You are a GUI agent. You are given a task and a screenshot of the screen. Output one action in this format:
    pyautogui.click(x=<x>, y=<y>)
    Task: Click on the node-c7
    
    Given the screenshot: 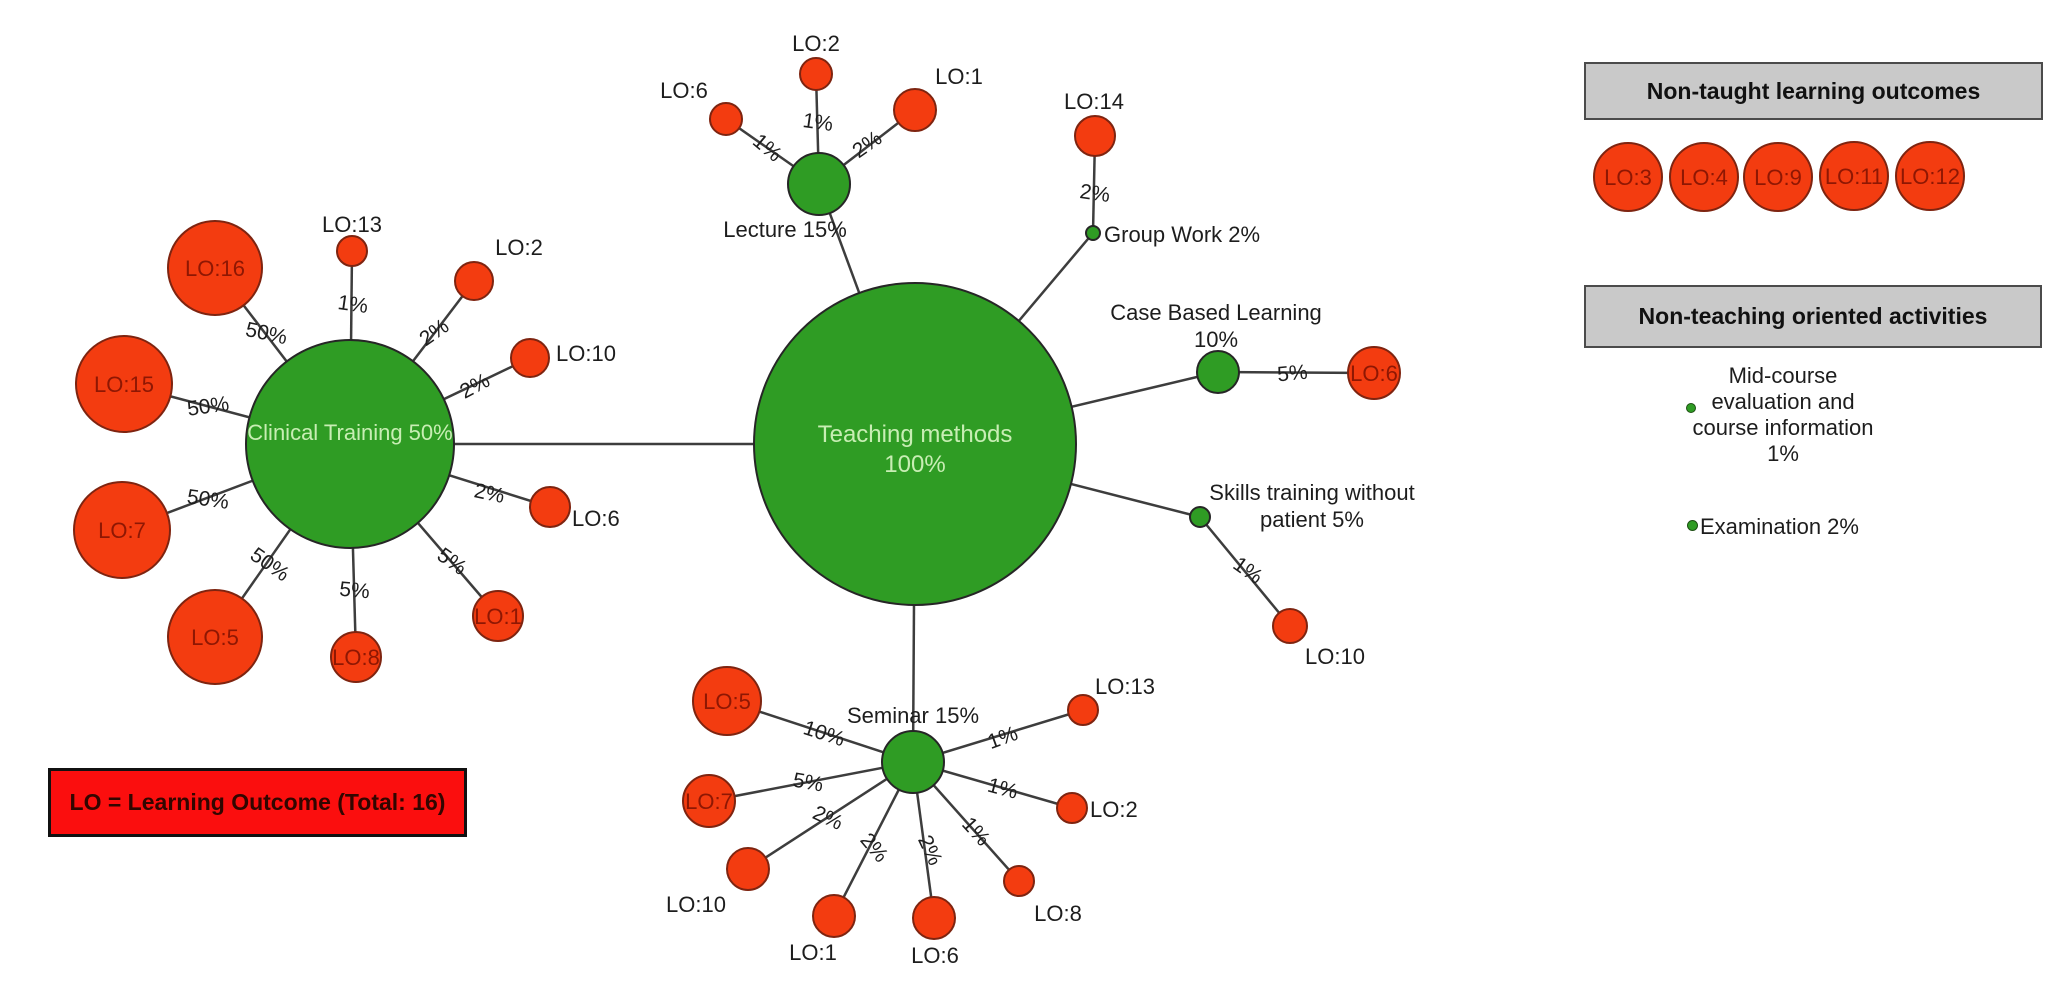 What is the action you would take?
    pyautogui.click(x=122, y=530)
    